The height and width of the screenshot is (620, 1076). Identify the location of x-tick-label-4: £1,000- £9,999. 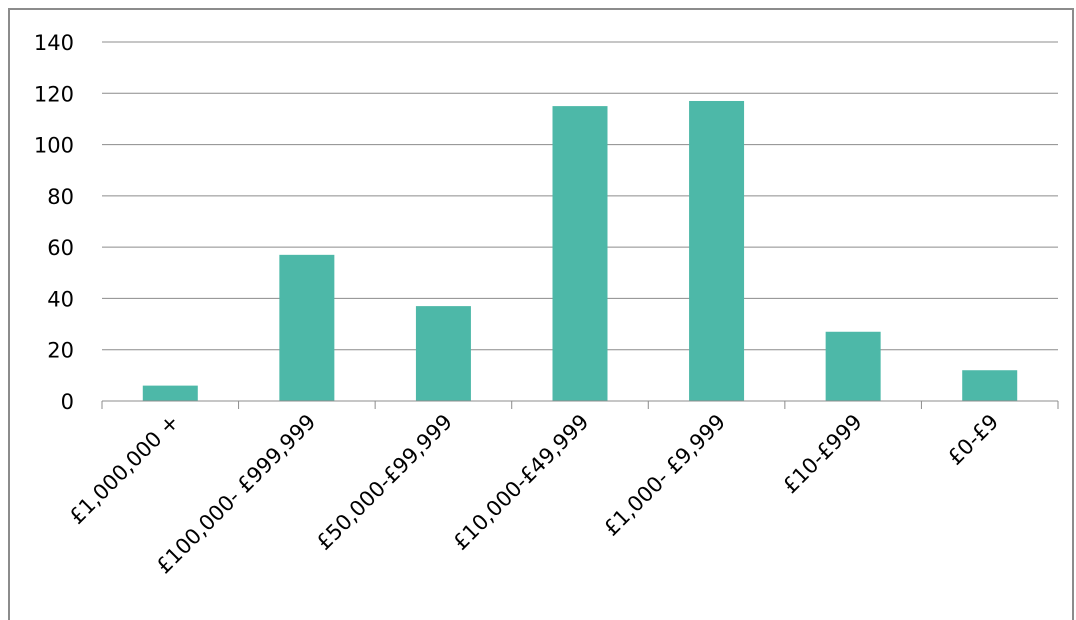
(664, 475).